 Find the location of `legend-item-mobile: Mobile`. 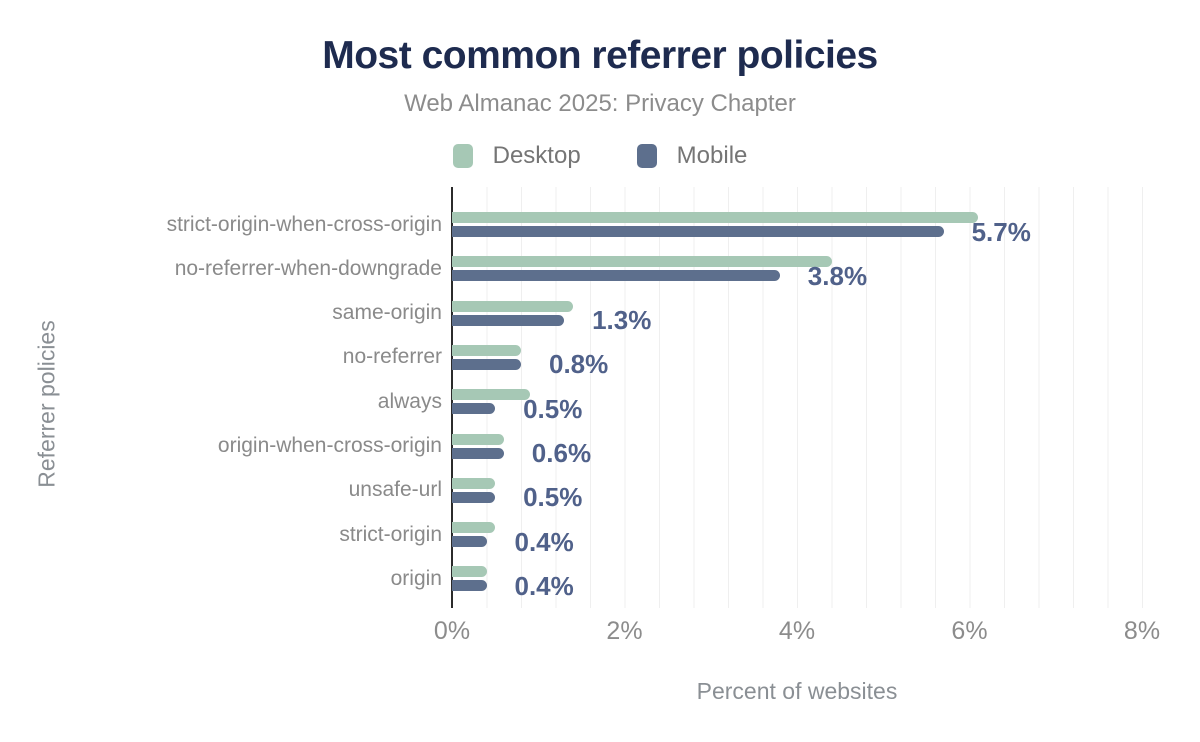

legend-item-mobile: Mobile is located at coordinates (692, 156).